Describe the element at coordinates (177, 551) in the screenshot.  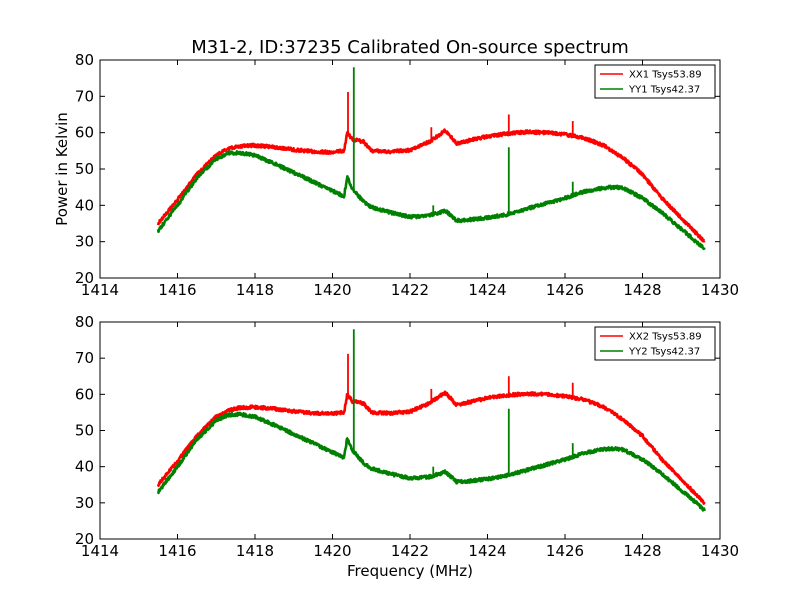
I see `x-tick-label: 1416` at that location.